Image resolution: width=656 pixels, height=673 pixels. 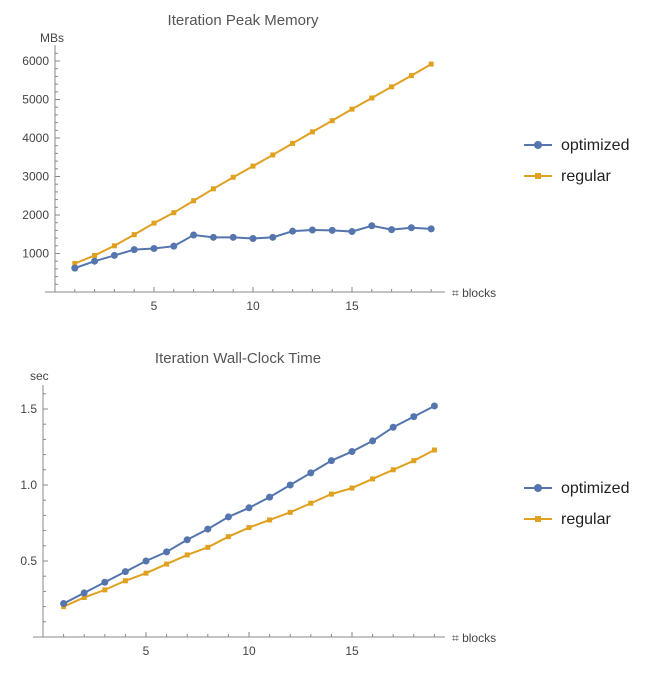 I want to click on series-line-optimized, so click(x=253, y=247).